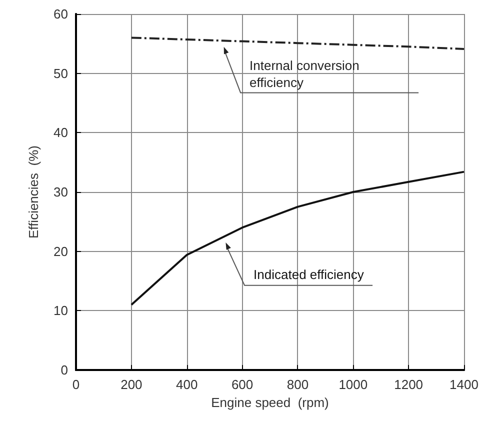  What do you see at coordinates (308, 275) in the screenshot?
I see `text: Indicated efficiency` at bounding box center [308, 275].